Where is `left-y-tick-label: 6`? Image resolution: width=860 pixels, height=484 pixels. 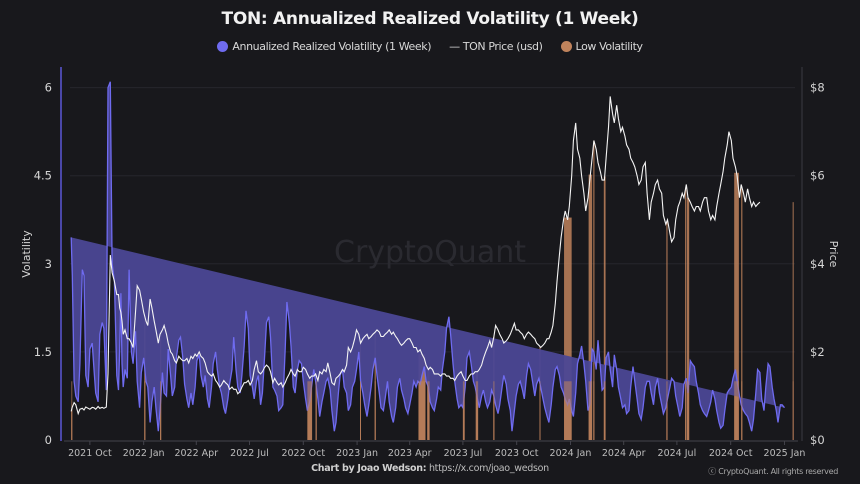 left-y-tick-label: 6 is located at coordinates (48, 88).